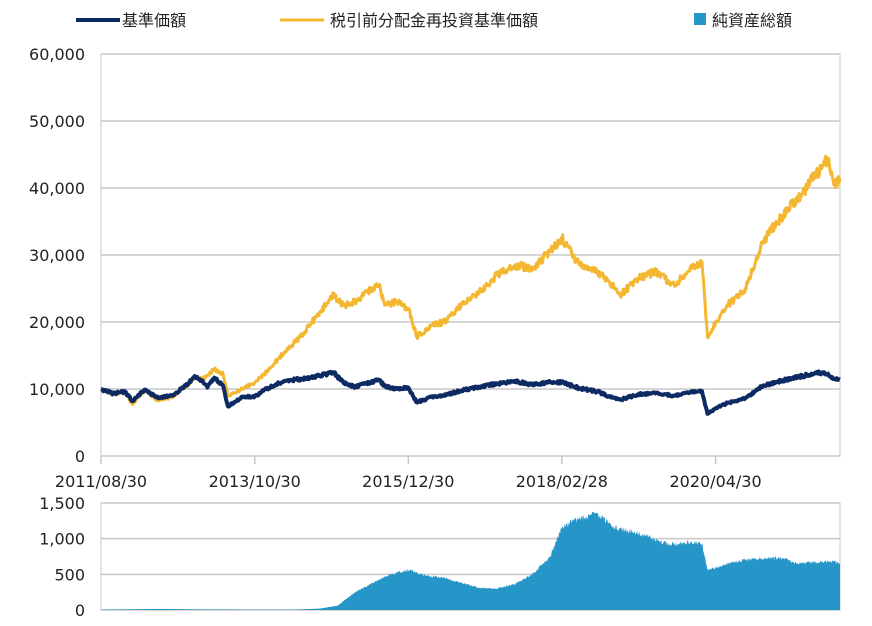 The image size is (872, 626). I want to click on main-y-tick-label: 20,000, so click(57, 322).